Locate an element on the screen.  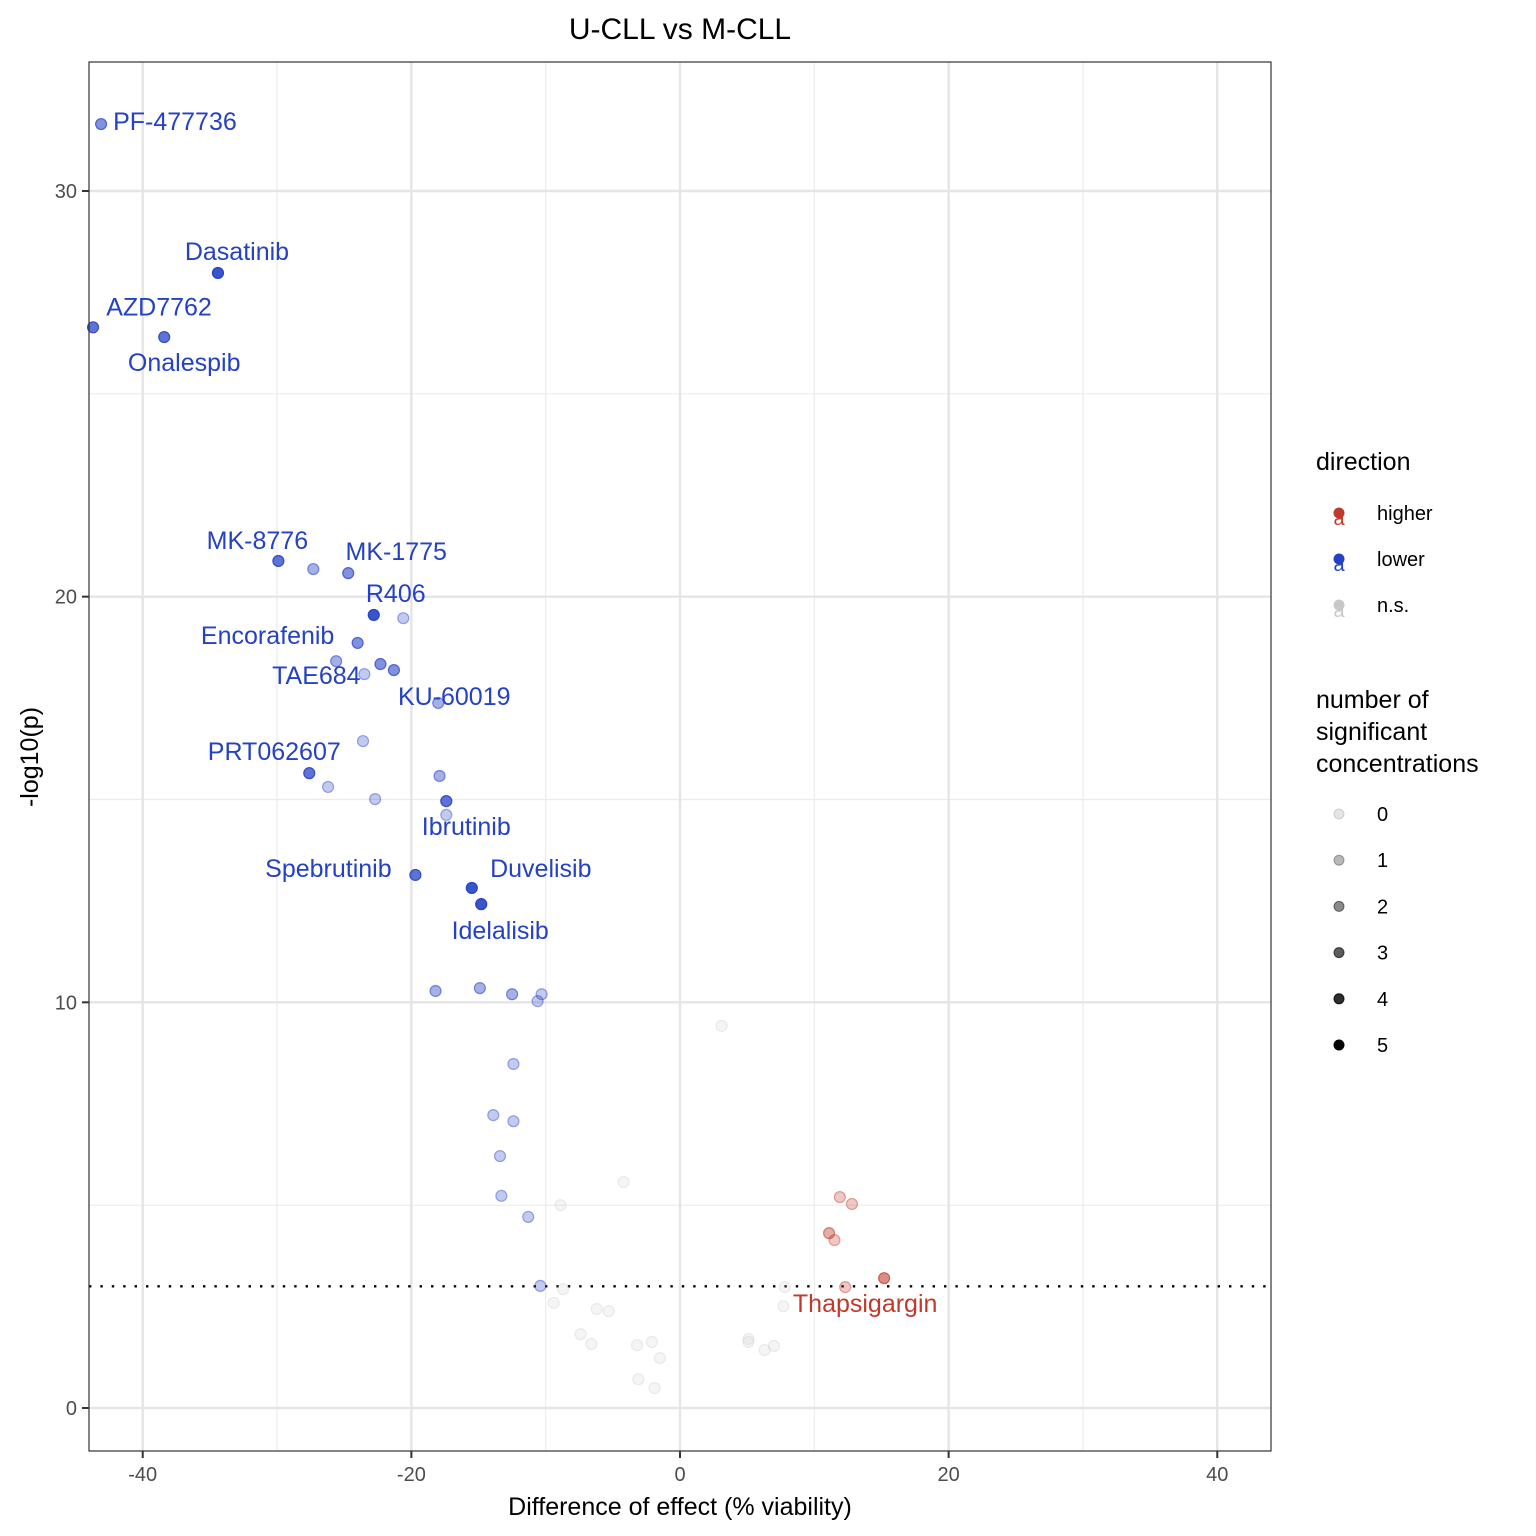
y-tick-label: 30 is located at coordinates (66, 192).